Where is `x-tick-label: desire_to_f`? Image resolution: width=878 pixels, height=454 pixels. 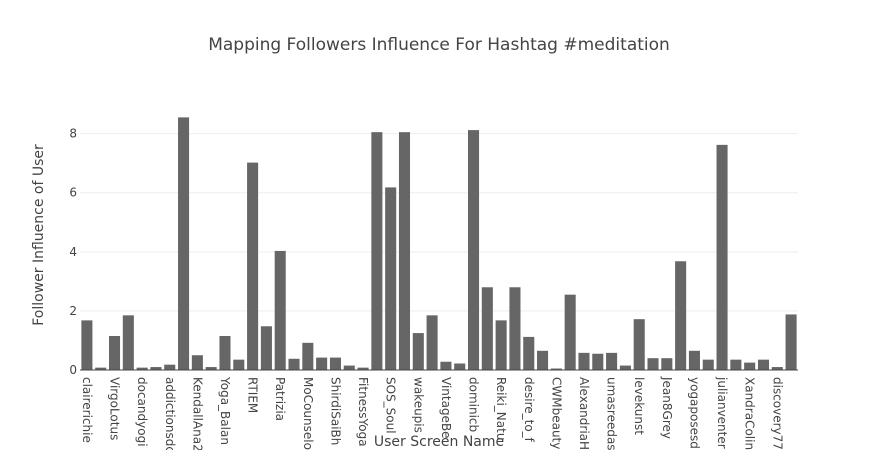
x-tick-label: desire_to_f is located at coordinates (529, 410).